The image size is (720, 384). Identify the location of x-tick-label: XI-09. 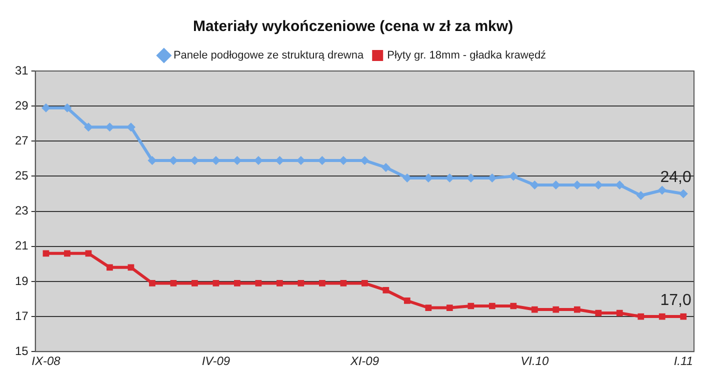
(364, 361).